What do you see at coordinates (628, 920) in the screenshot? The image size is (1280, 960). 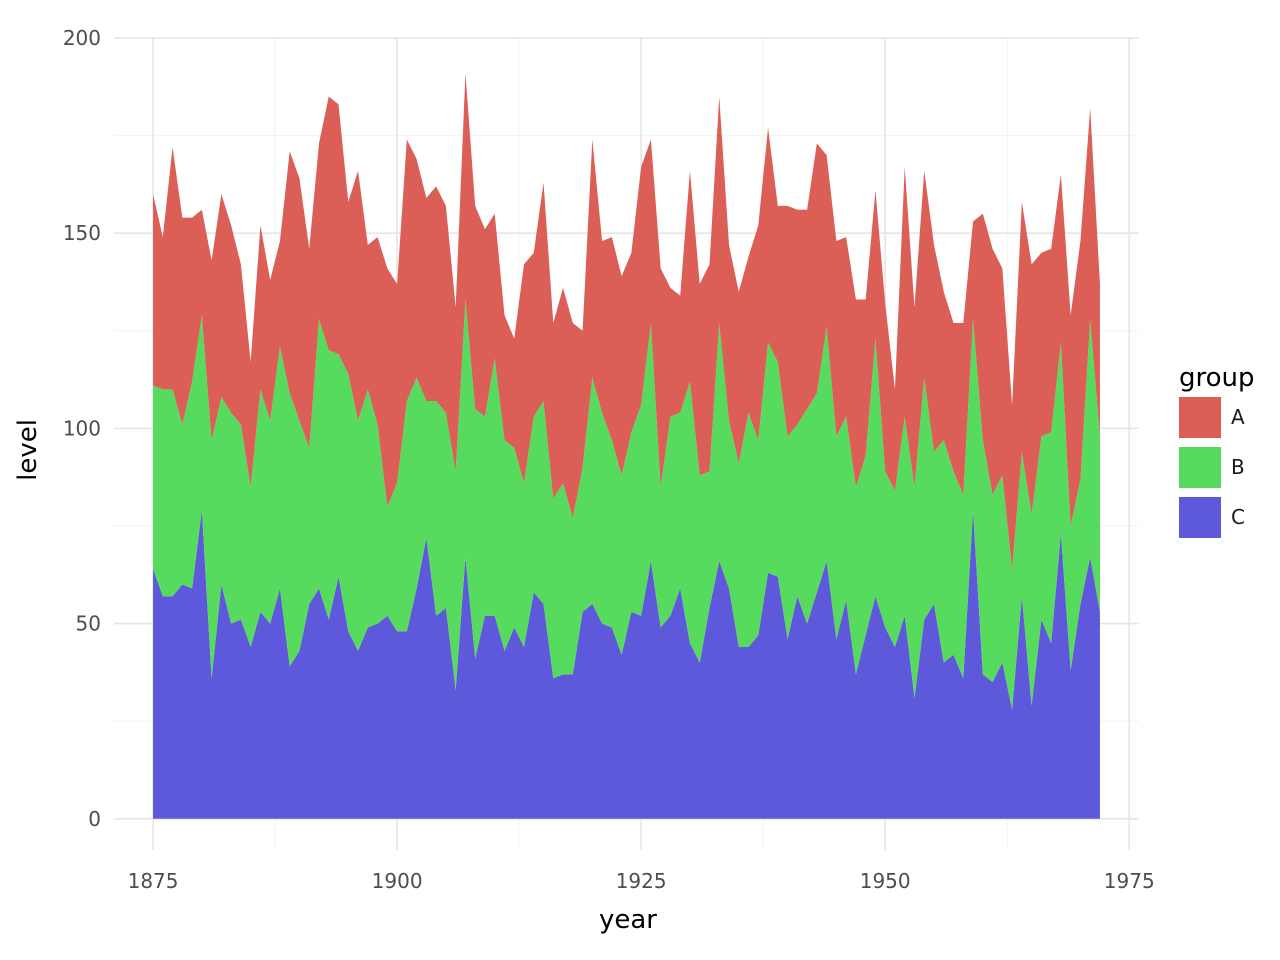 I see `x-axis-title: year` at bounding box center [628, 920].